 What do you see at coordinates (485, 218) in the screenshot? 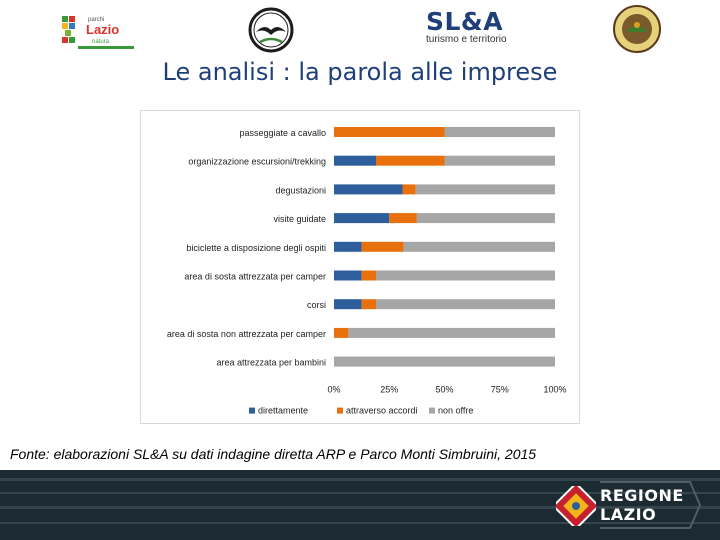
I see `bar-non-offre-visite-guidate` at bounding box center [485, 218].